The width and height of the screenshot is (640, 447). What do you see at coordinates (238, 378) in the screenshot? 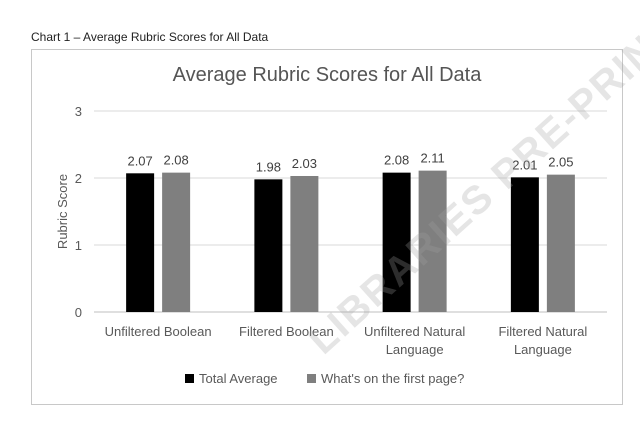
I see `legend-label: Total Average` at bounding box center [238, 378].